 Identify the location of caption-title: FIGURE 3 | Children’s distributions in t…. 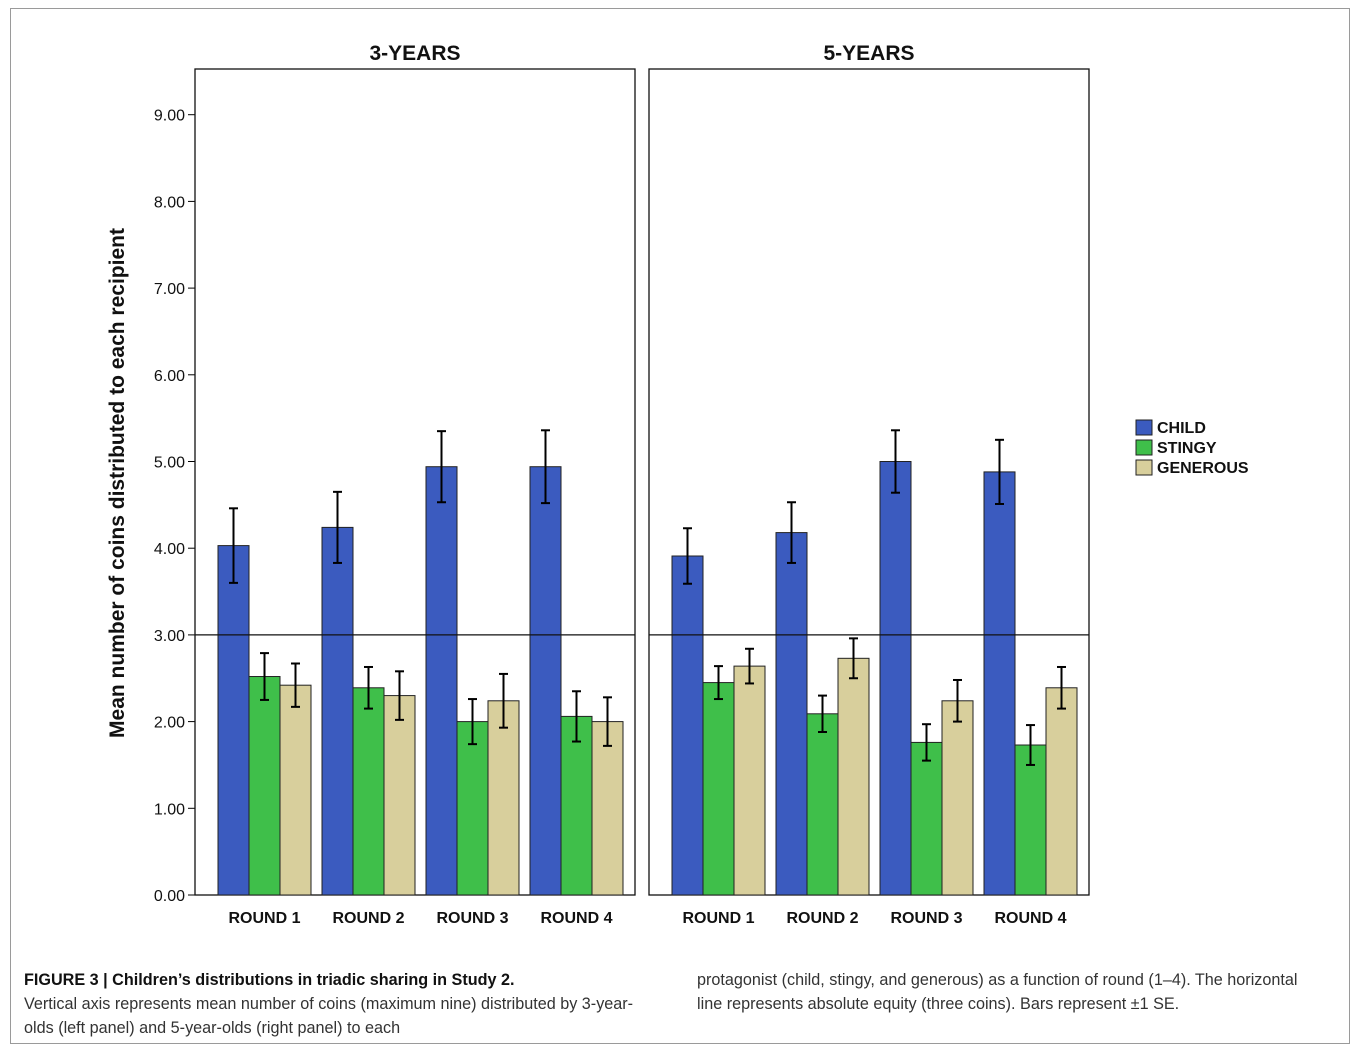
(269, 980).